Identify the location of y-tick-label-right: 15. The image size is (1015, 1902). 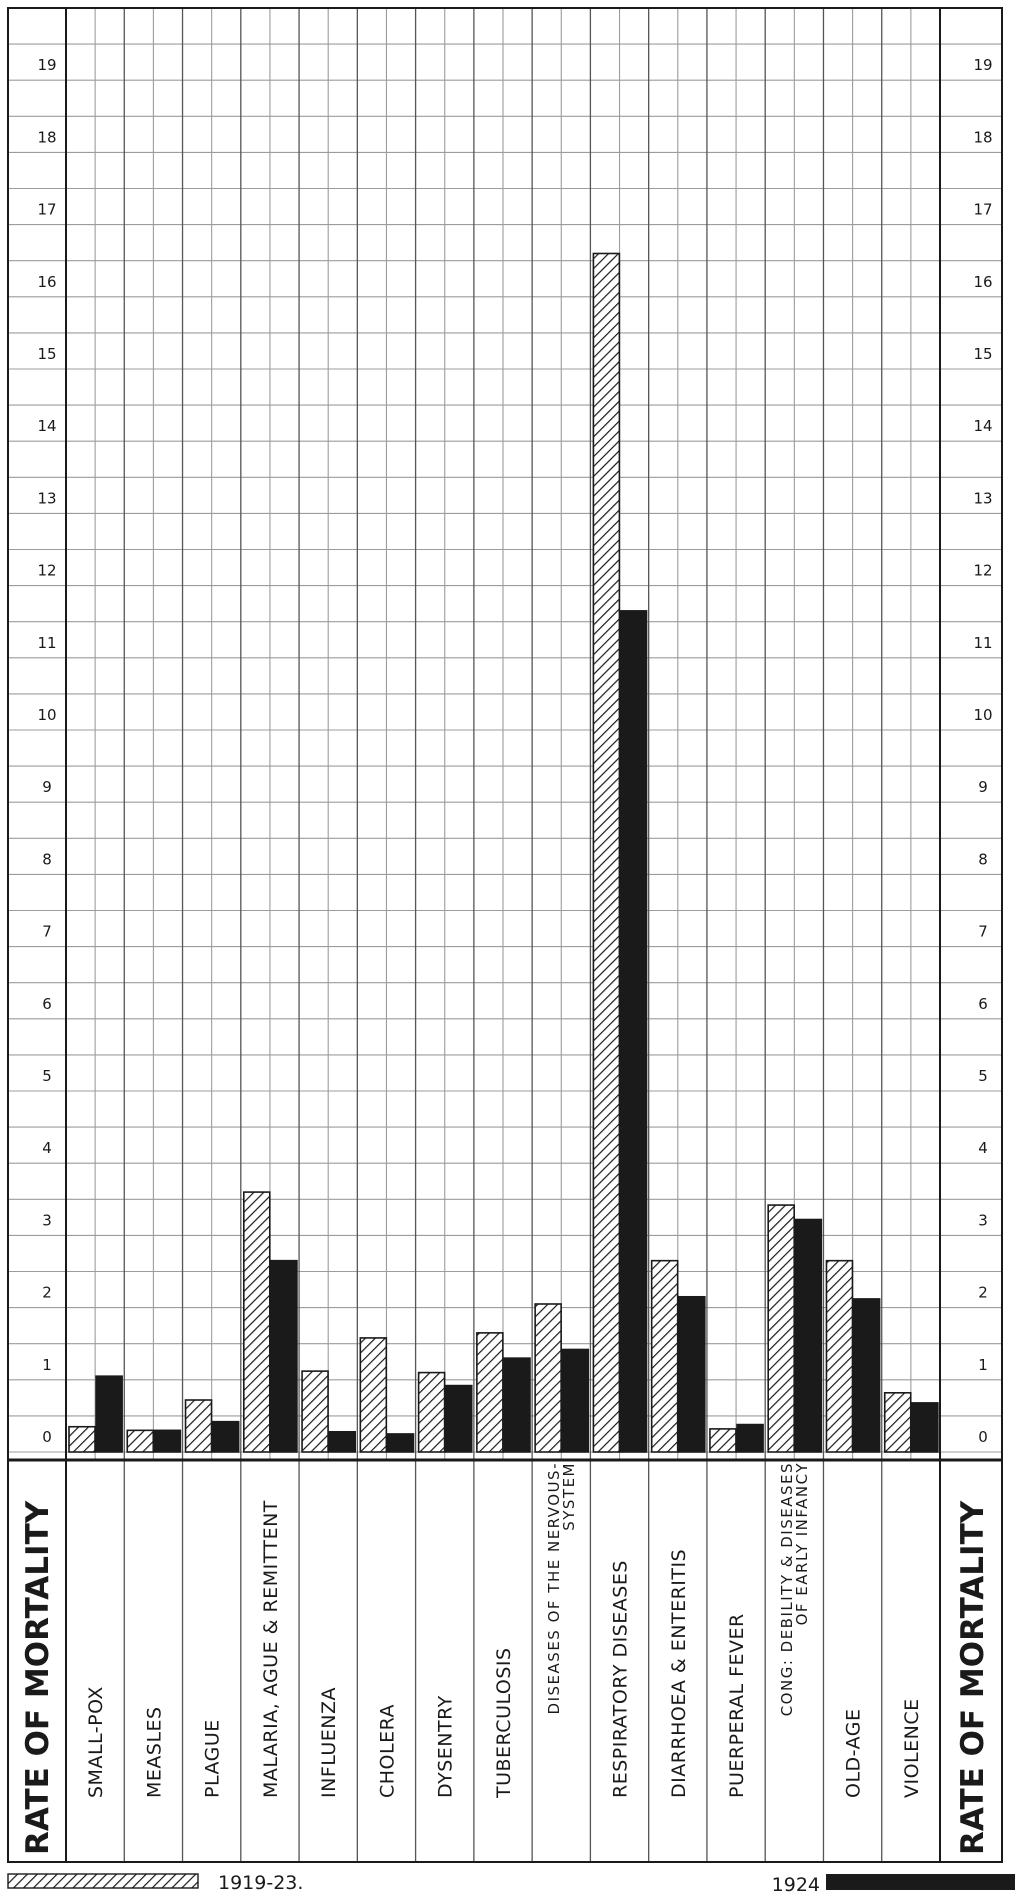
(982, 354).